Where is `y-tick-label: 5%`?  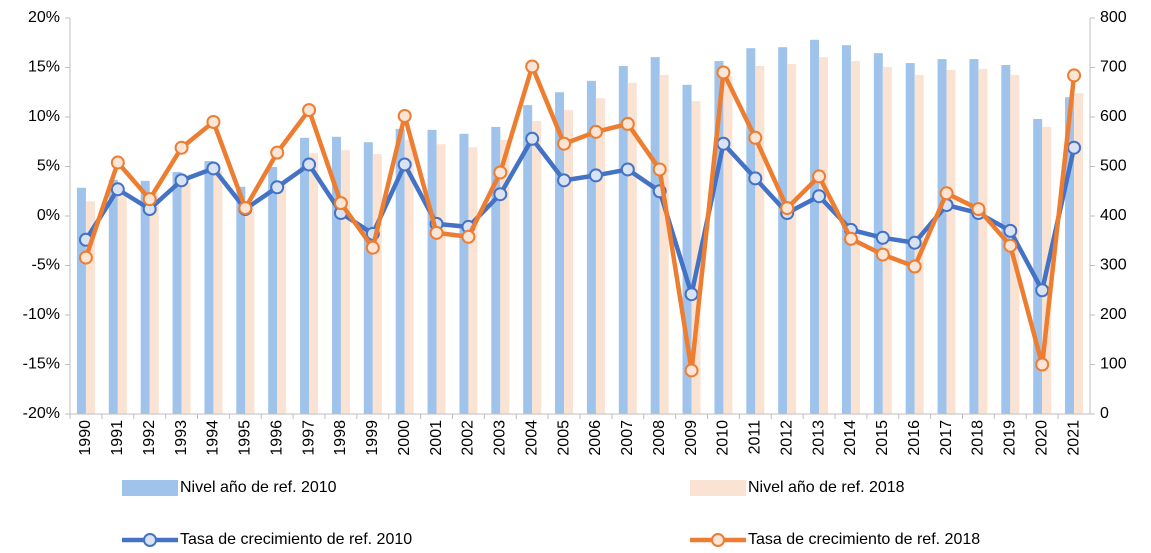 y-tick-label: 5% is located at coordinates (48, 166).